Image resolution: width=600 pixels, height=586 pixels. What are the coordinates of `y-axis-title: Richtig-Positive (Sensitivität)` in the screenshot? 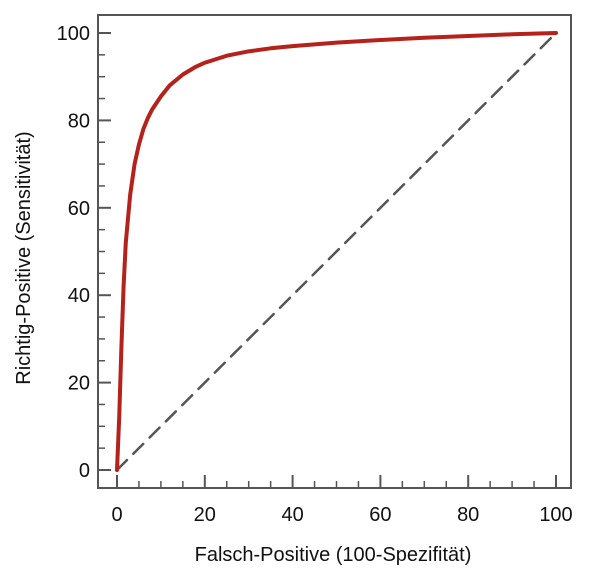 It's located at (24, 257).